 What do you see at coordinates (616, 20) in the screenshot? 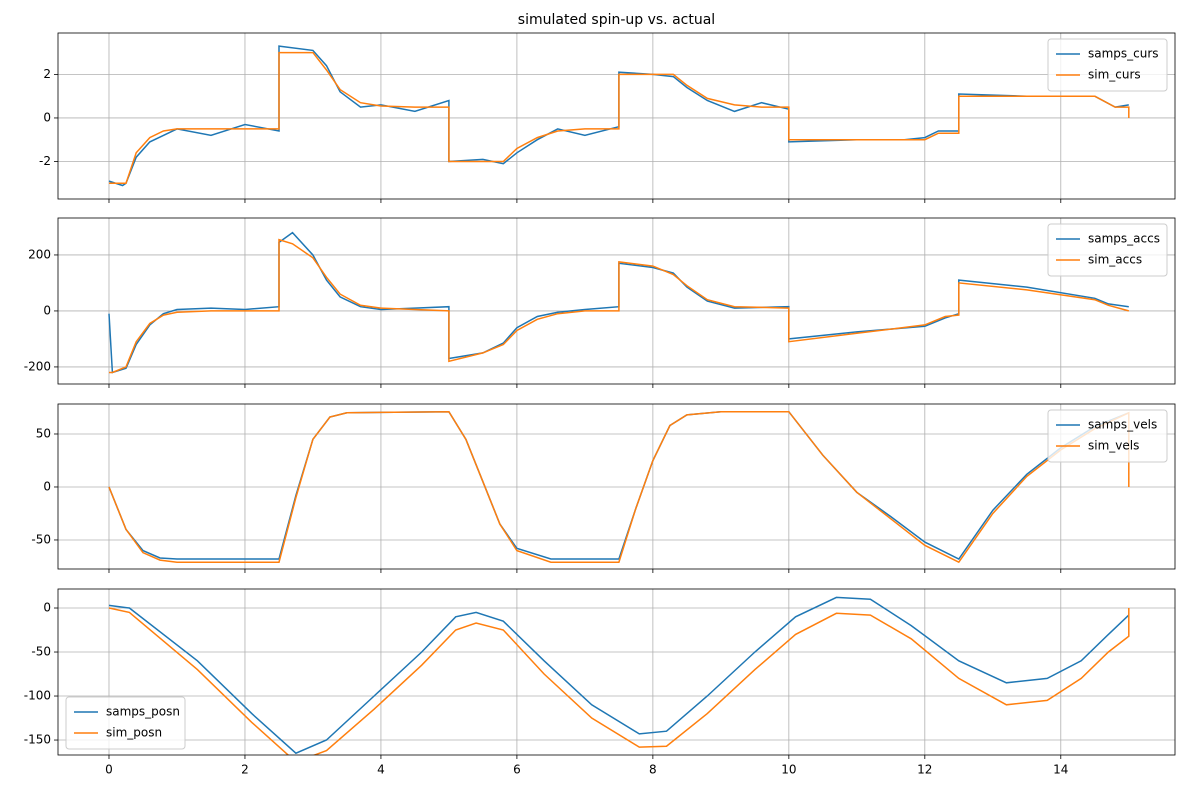
I see `chart-title: simulated spin-up vs. actual` at bounding box center [616, 20].